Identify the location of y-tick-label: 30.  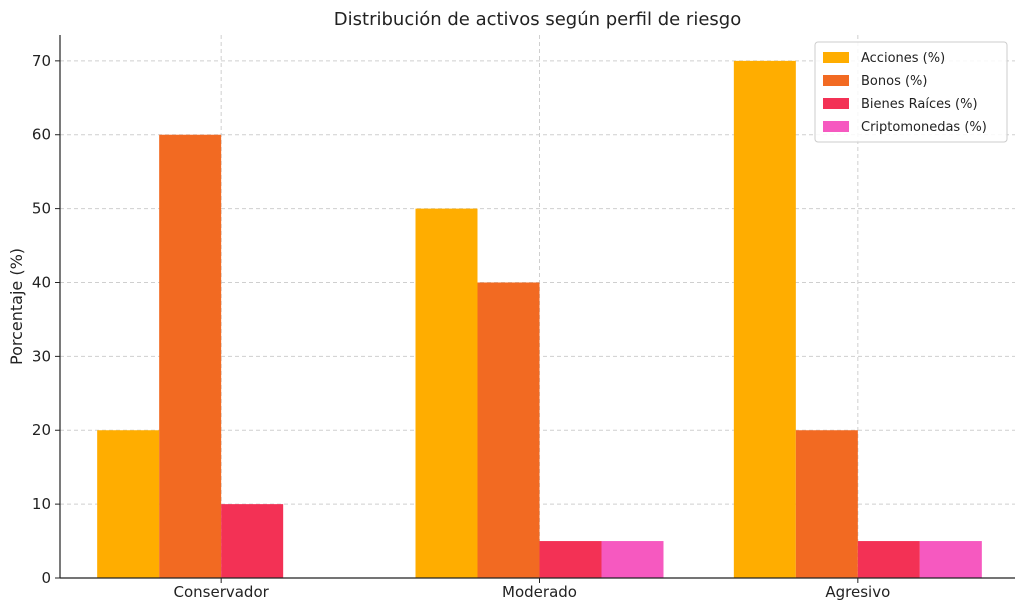
(41, 356).